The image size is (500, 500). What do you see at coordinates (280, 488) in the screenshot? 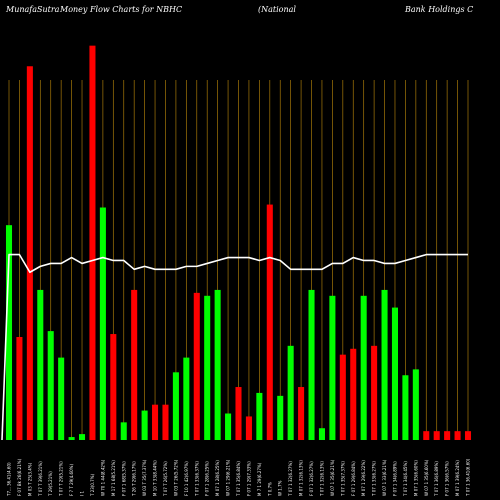
I see `x-tick-label: W 1.7%` at bounding box center [280, 488].